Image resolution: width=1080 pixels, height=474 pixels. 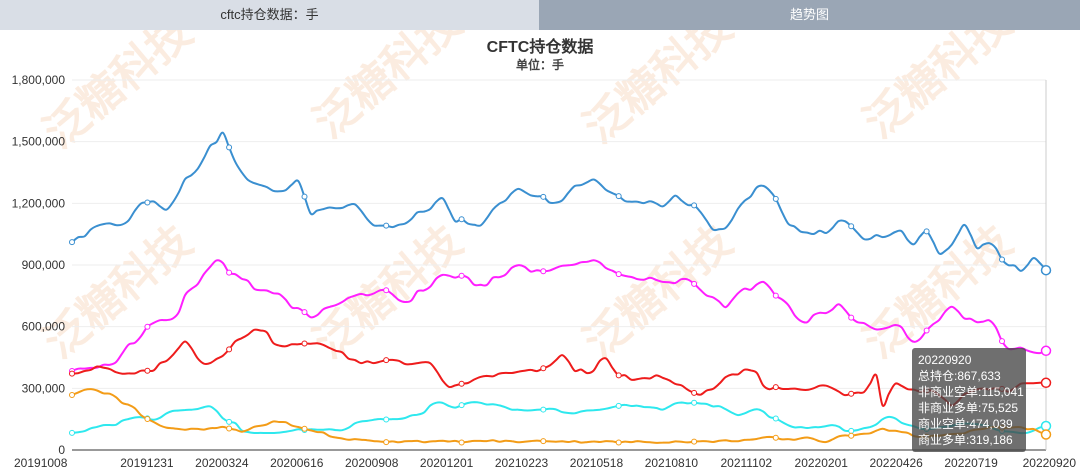 I want to click on x-tick-label: 20220920, so click(x=1050, y=463).